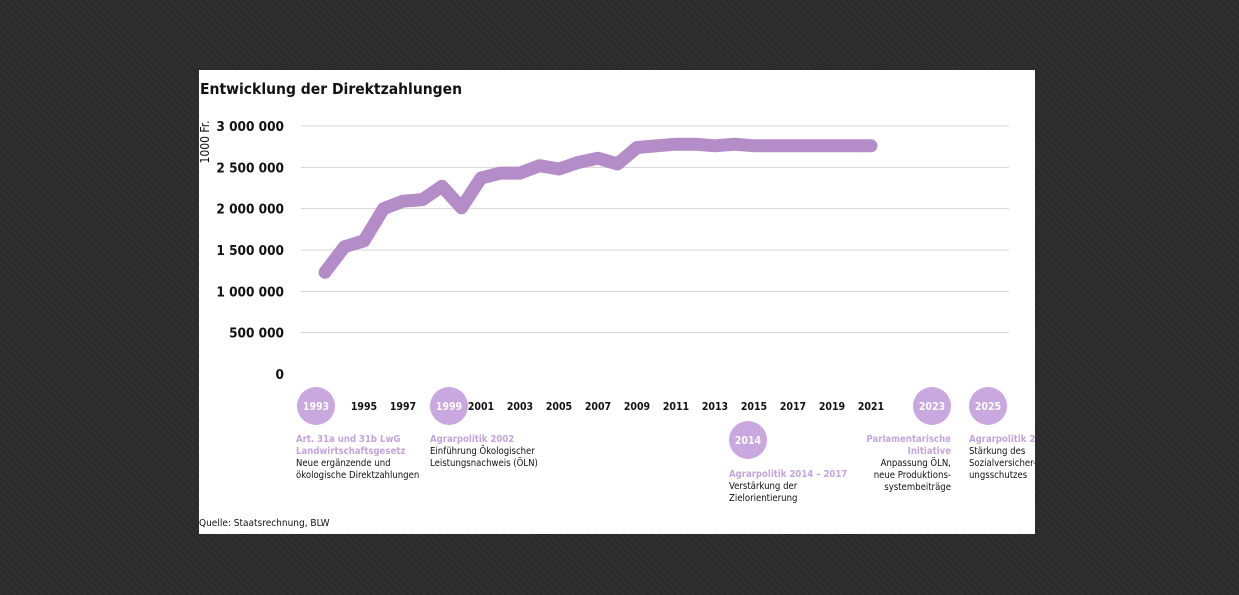 The width and height of the screenshot is (1239, 595). Describe the element at coordinates (256, 334) in the screenshot. I see `y-tick-label: 500 000` at that location.